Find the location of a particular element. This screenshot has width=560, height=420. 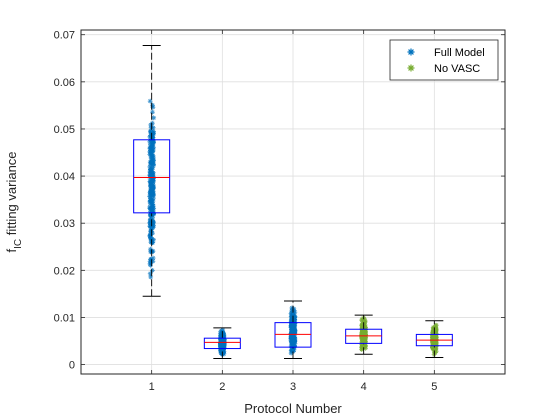

y-axis-label-main: f is located at coordinates (11, 251).